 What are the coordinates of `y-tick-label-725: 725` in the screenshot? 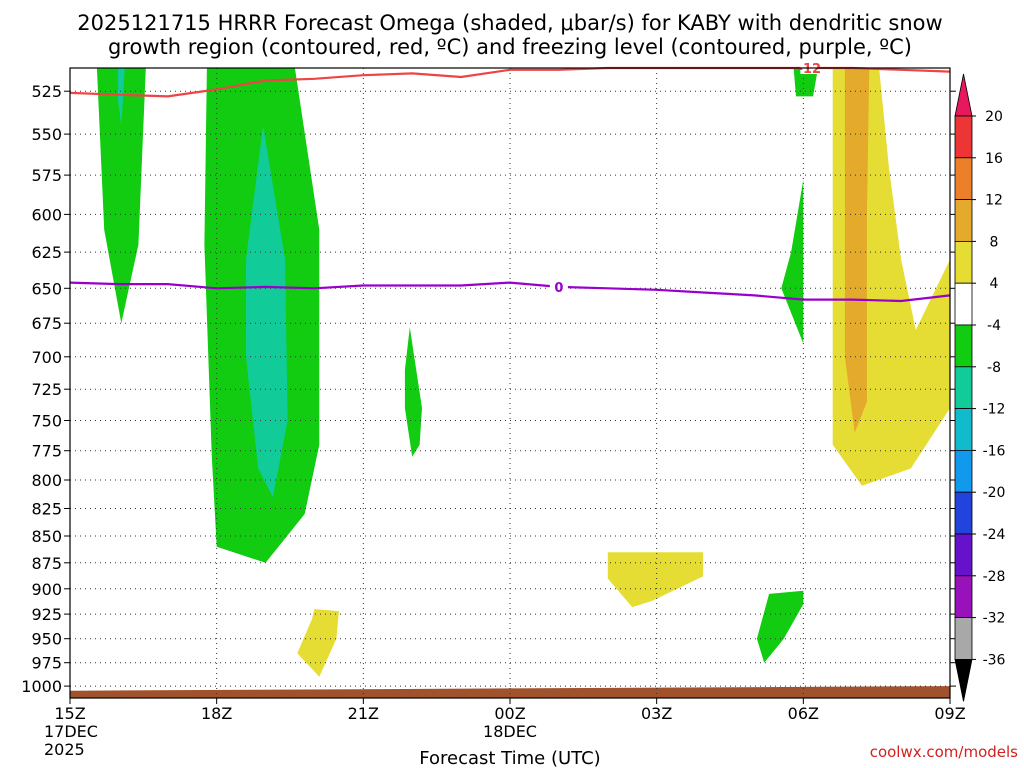 It's located at (46, 389).